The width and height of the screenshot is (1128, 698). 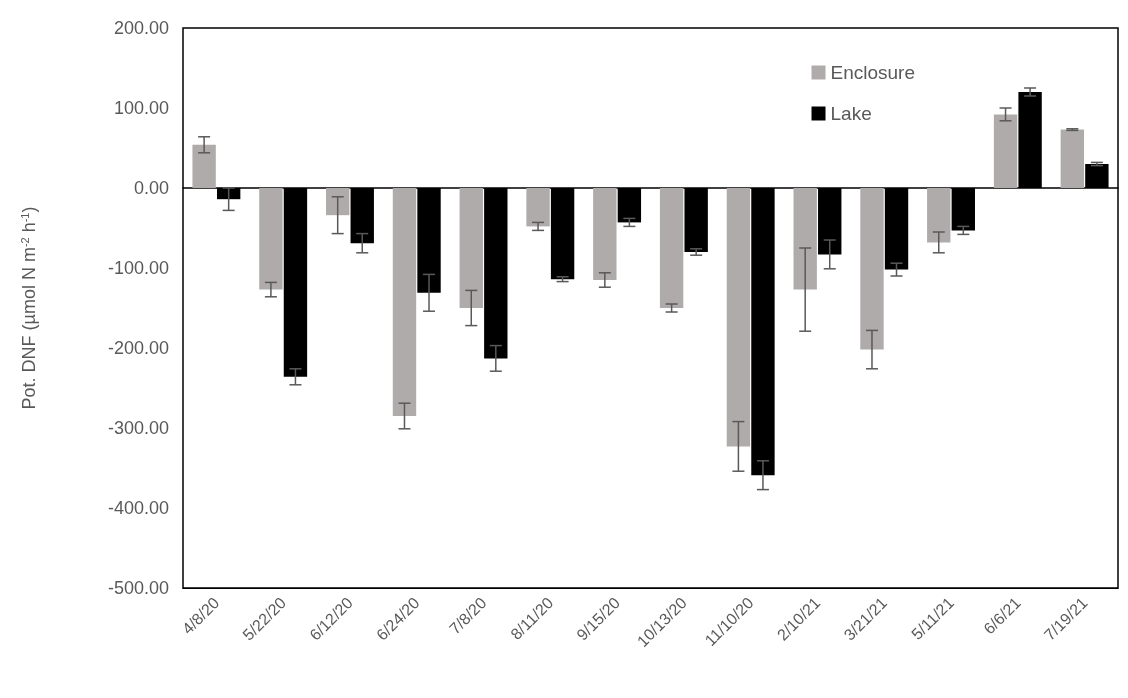 I want to click on y-tick-label: -200.00, so click(x=138, y=348).